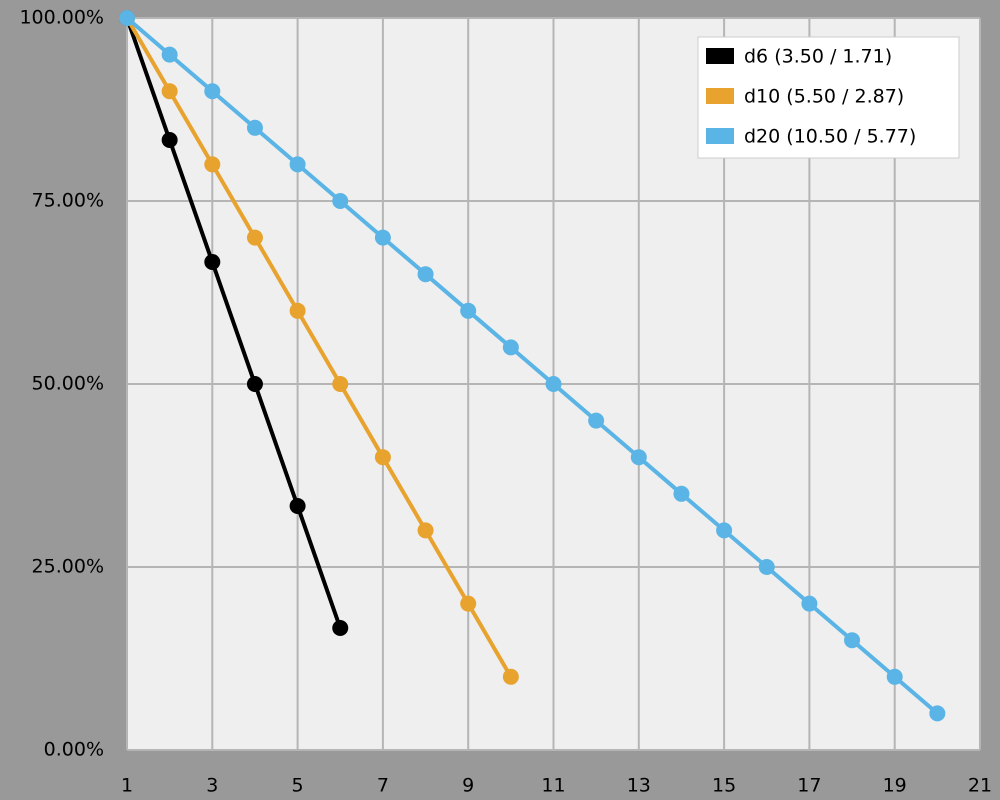 This screenshot has width=1000, height=800. Describe the element at coordinates (824, 97) in the screenshot. I see `legend-label: d10 (5.50 / 2.87)` at that location.